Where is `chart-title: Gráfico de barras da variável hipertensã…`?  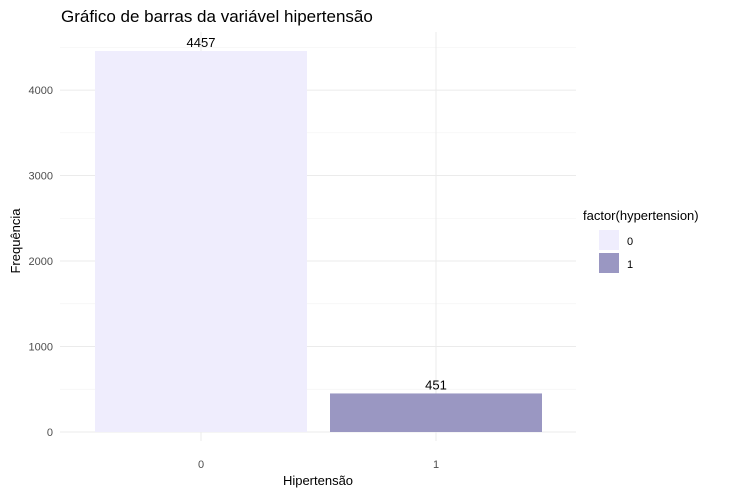
chart-title: Gráfico de barras da variável hipertensã… is located at coordinates (217, 16).